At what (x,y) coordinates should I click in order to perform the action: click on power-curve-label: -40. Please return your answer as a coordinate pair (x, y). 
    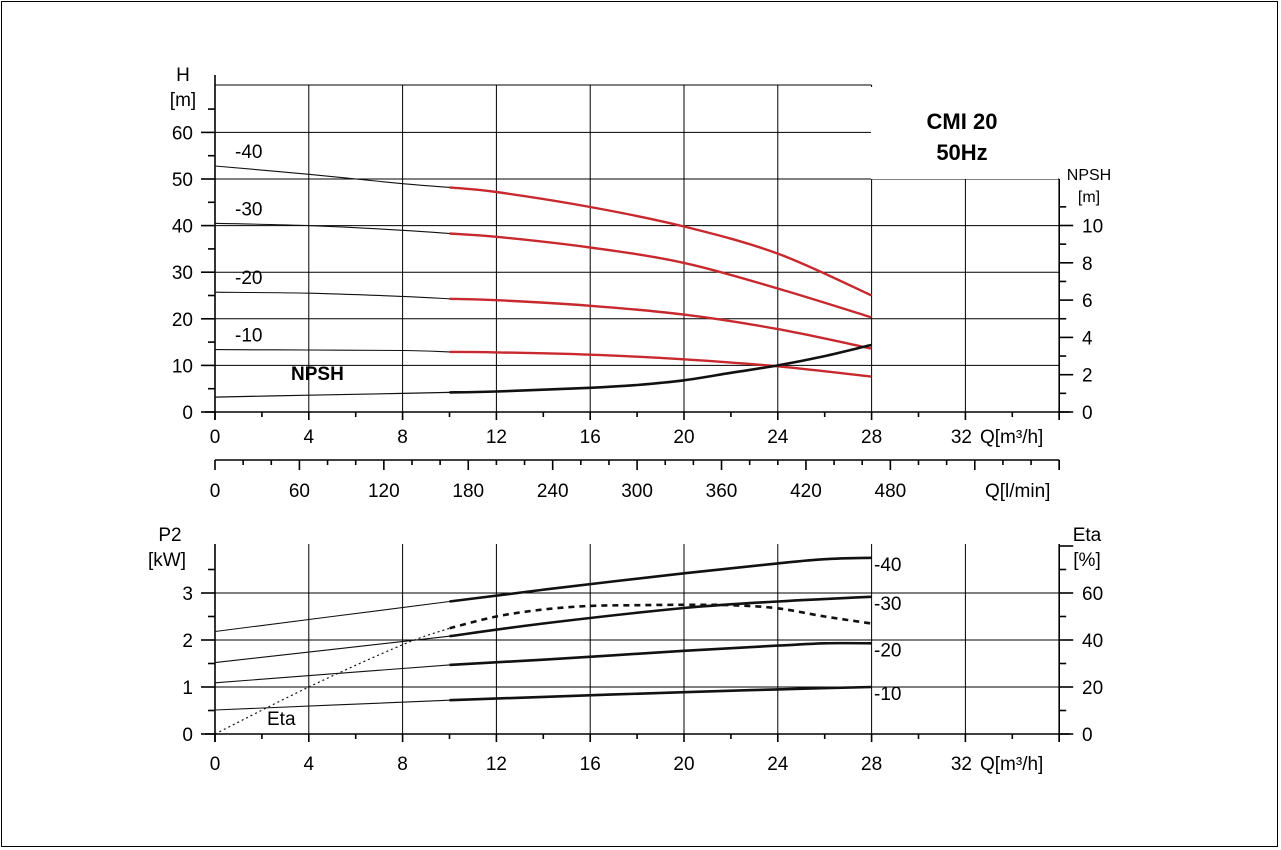
    Looking at the image, I should click on (887, 565).